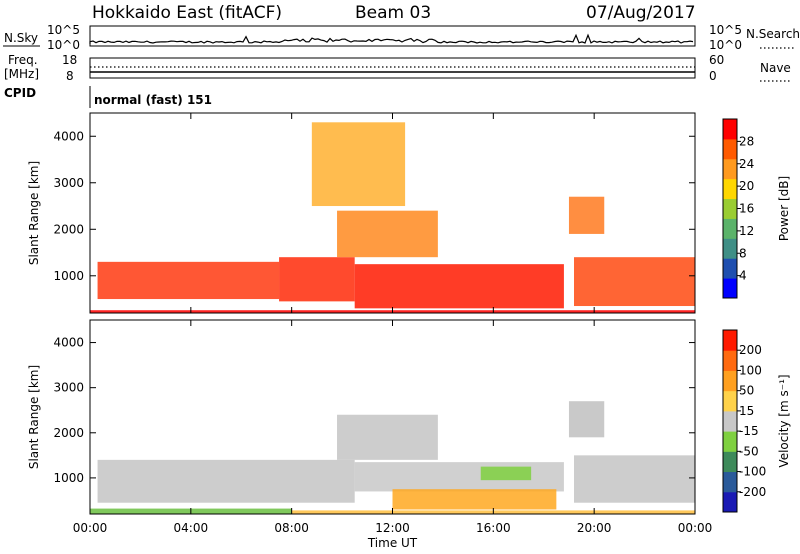  Describe the element at coordinates (750, 350) in the screenshot. I see `velocity-colorbar-tick-label: 200` at that location.